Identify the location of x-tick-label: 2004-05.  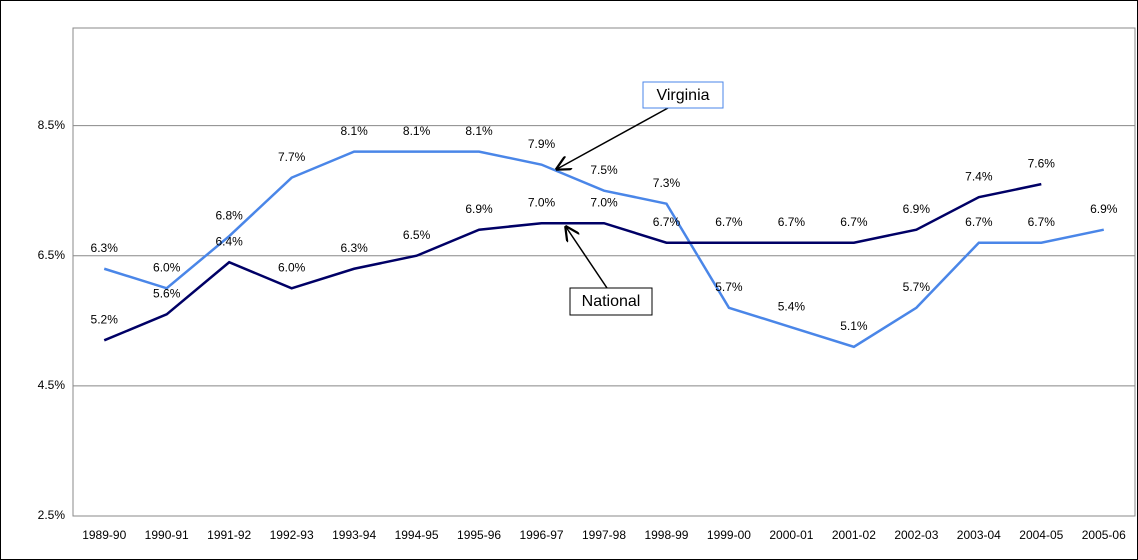
(1041, 535).